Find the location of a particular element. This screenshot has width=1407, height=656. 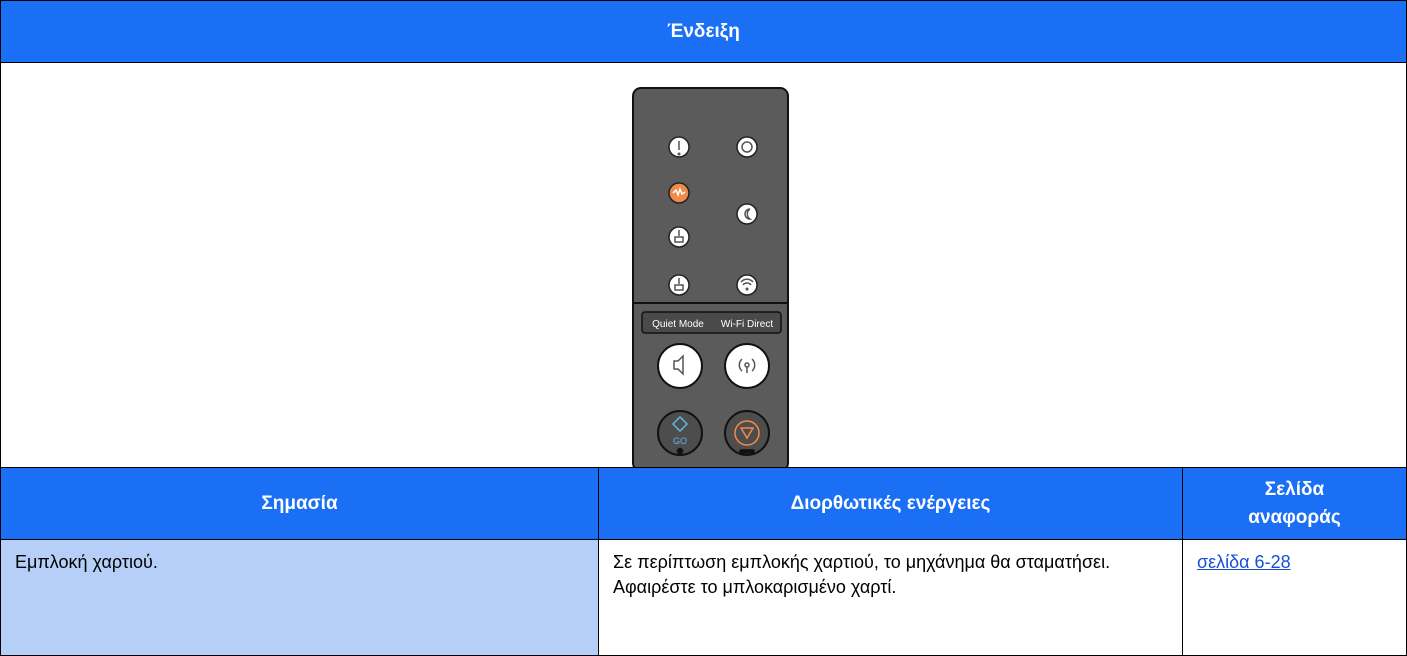

led-icons is located at coordinates (713, 216).